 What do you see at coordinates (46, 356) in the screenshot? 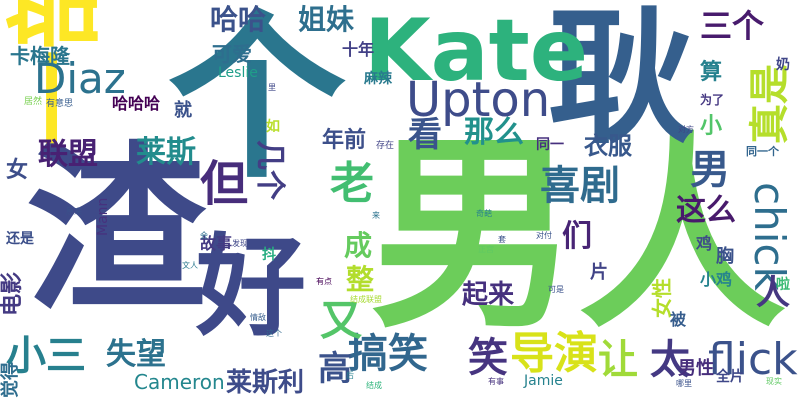
I see `word-xiaosan: 小三` at bounding box center [46, 356].